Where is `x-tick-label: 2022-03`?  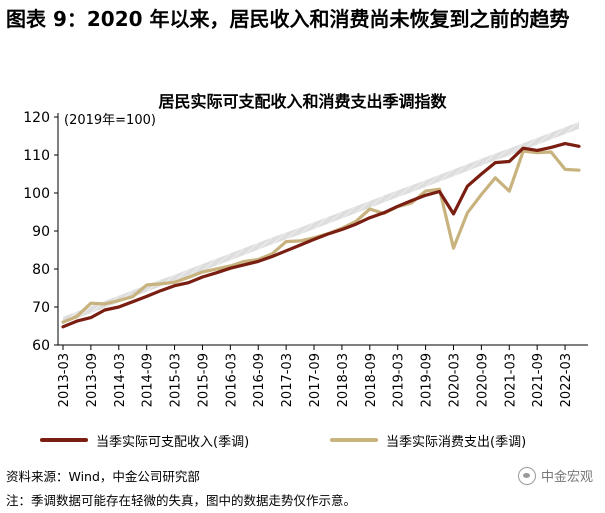 x-tick-label: 2022-03 is located at coordinates (566, 380).